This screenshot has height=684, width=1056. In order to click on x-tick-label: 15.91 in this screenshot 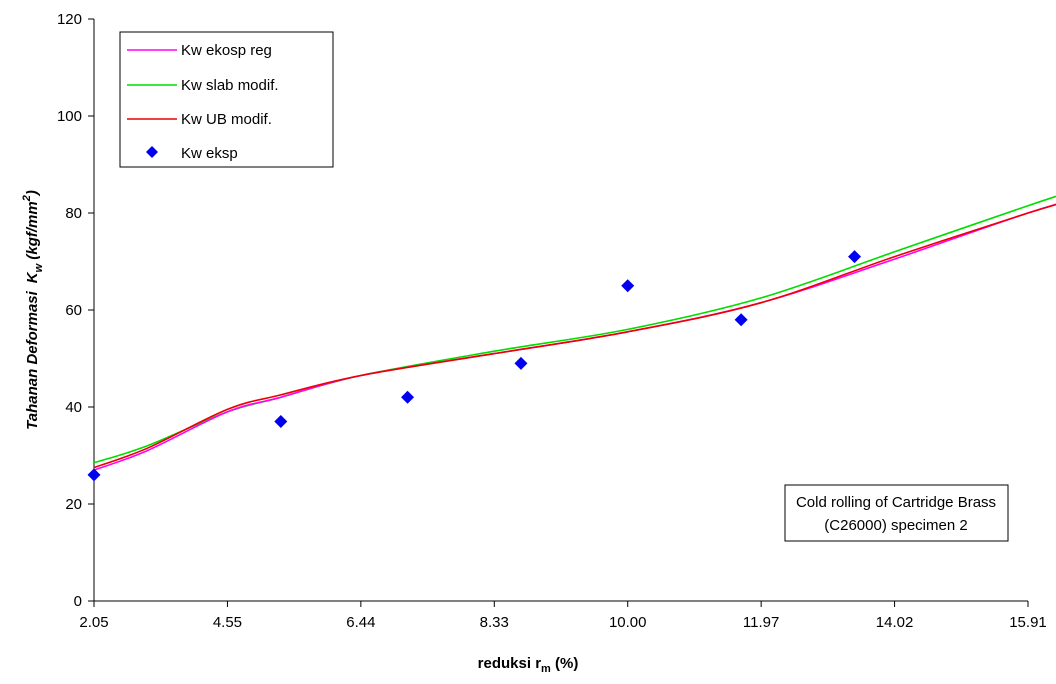, I will do `click(1028, 622)`.